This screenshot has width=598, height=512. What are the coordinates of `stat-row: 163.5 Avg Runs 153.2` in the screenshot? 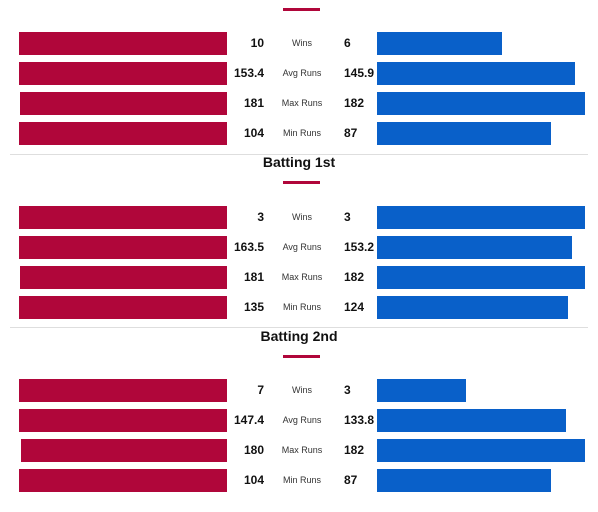 It's located at (299, 247).